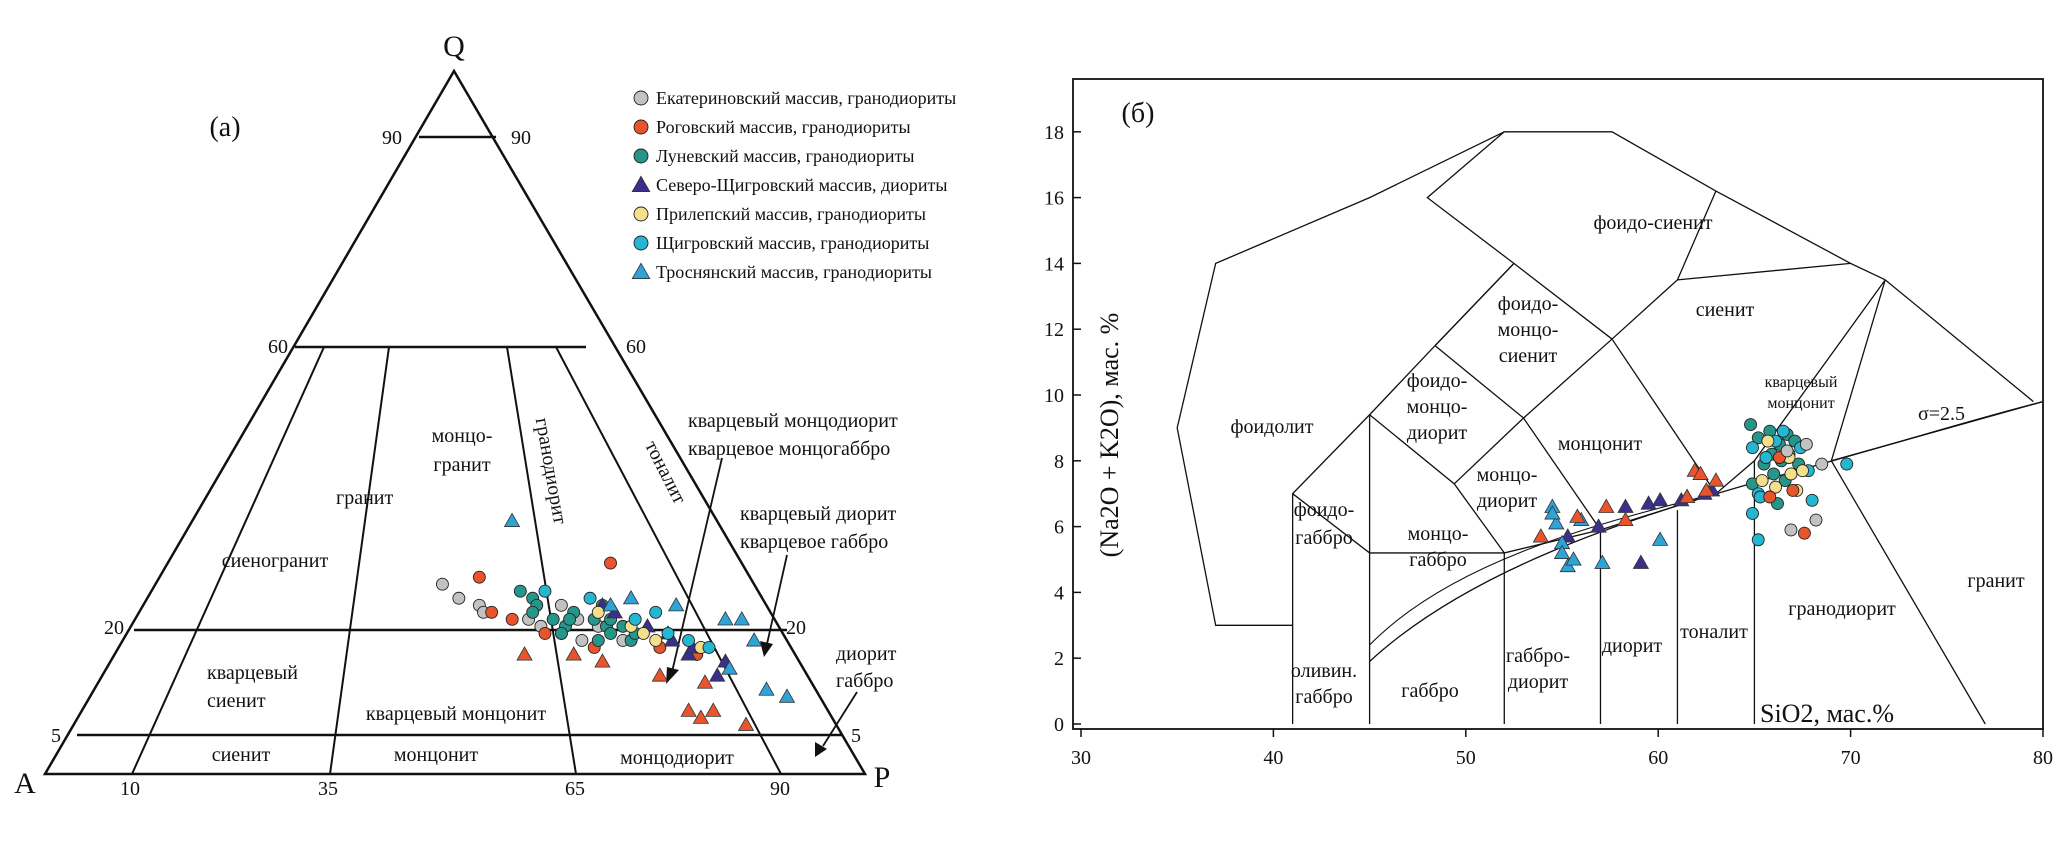 The image size is (2067, 844). What do you see at coordinates (1538, 656) in the screenshot?
I see `field-gabbrodiorite-1: габбро-` at bounding box center [1538, 656].